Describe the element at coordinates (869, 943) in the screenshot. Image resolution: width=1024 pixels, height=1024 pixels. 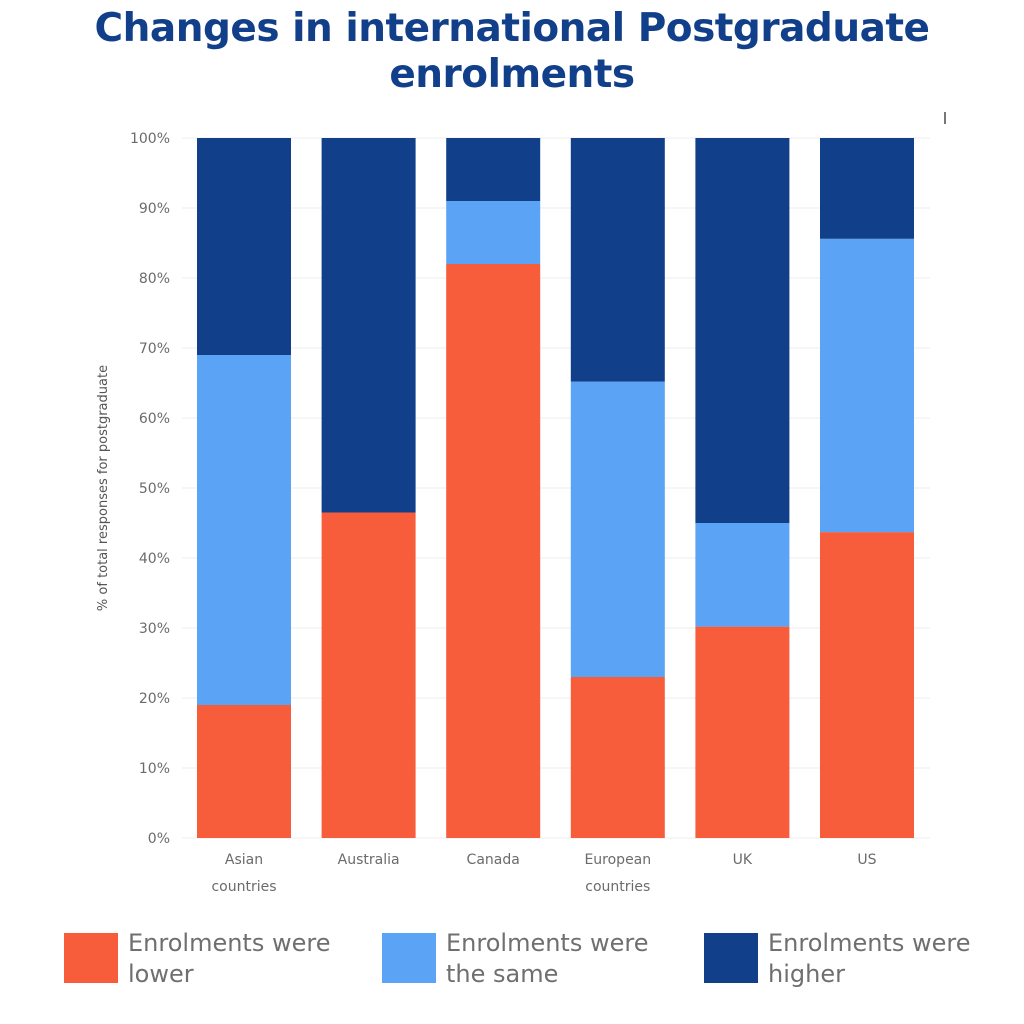
I see `legend-label-higher-line-1: Enrolments were` at that location.